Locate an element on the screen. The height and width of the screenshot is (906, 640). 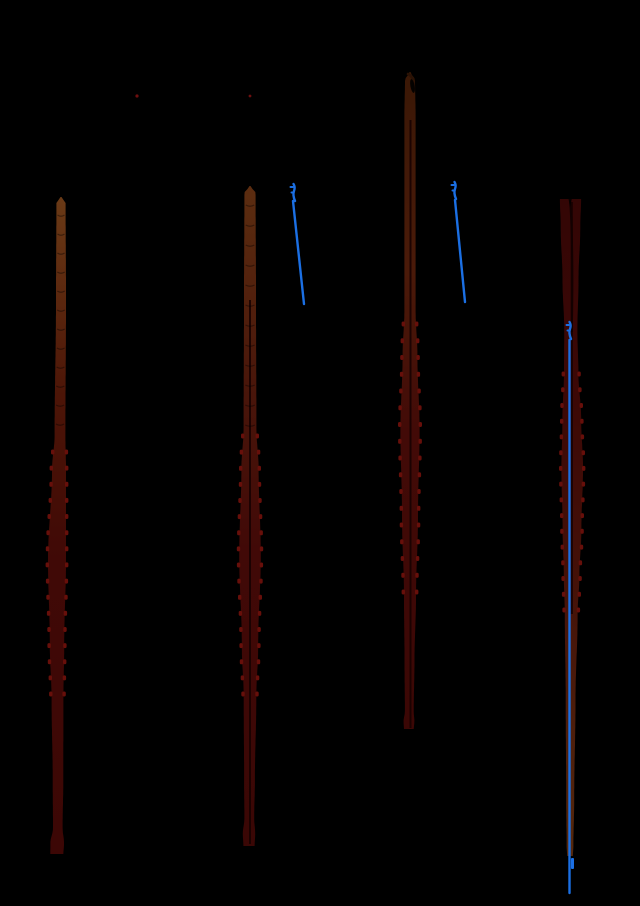
specimen-1-body is located at coordinates (57, 525).